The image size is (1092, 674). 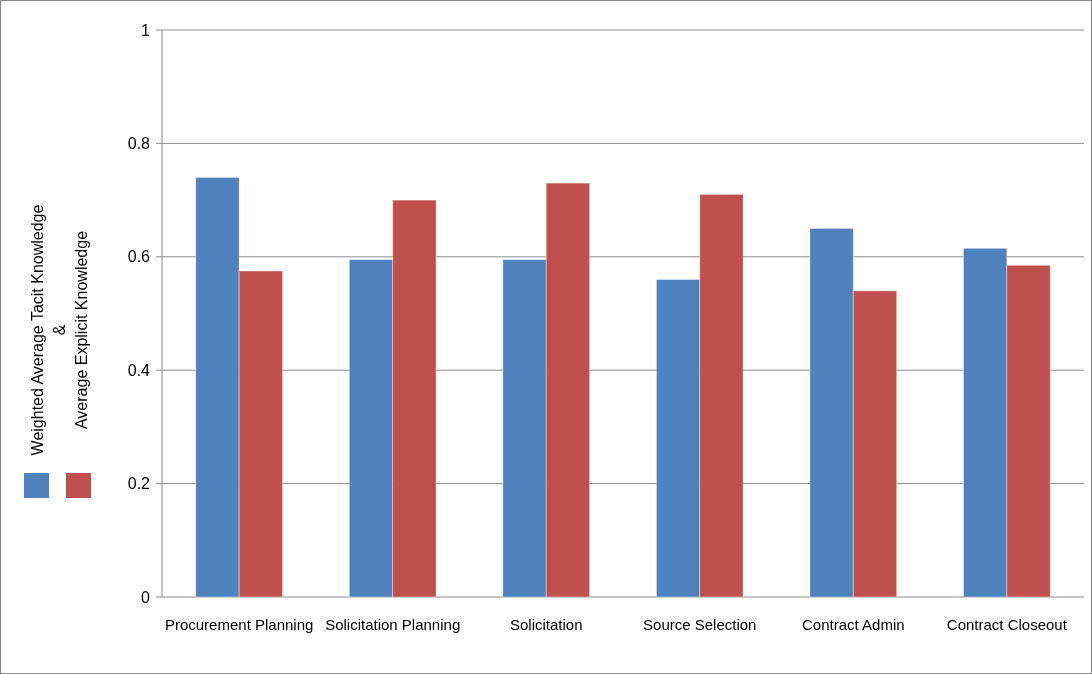 What do you see at coordinates (139, 370) in the screenshot?
I see `y-tick-label: 0.4` at bounding box center [139, 370].